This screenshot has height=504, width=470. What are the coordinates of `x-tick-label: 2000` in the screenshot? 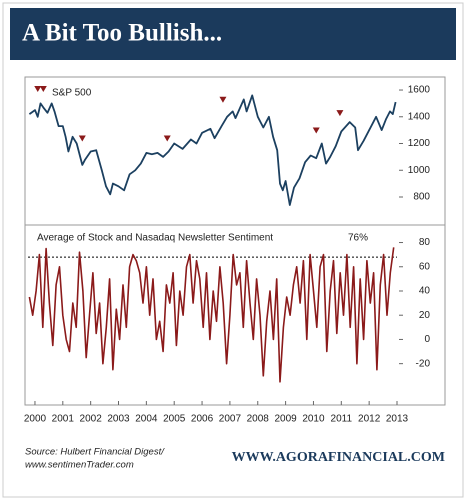 It's located at (35, 419).